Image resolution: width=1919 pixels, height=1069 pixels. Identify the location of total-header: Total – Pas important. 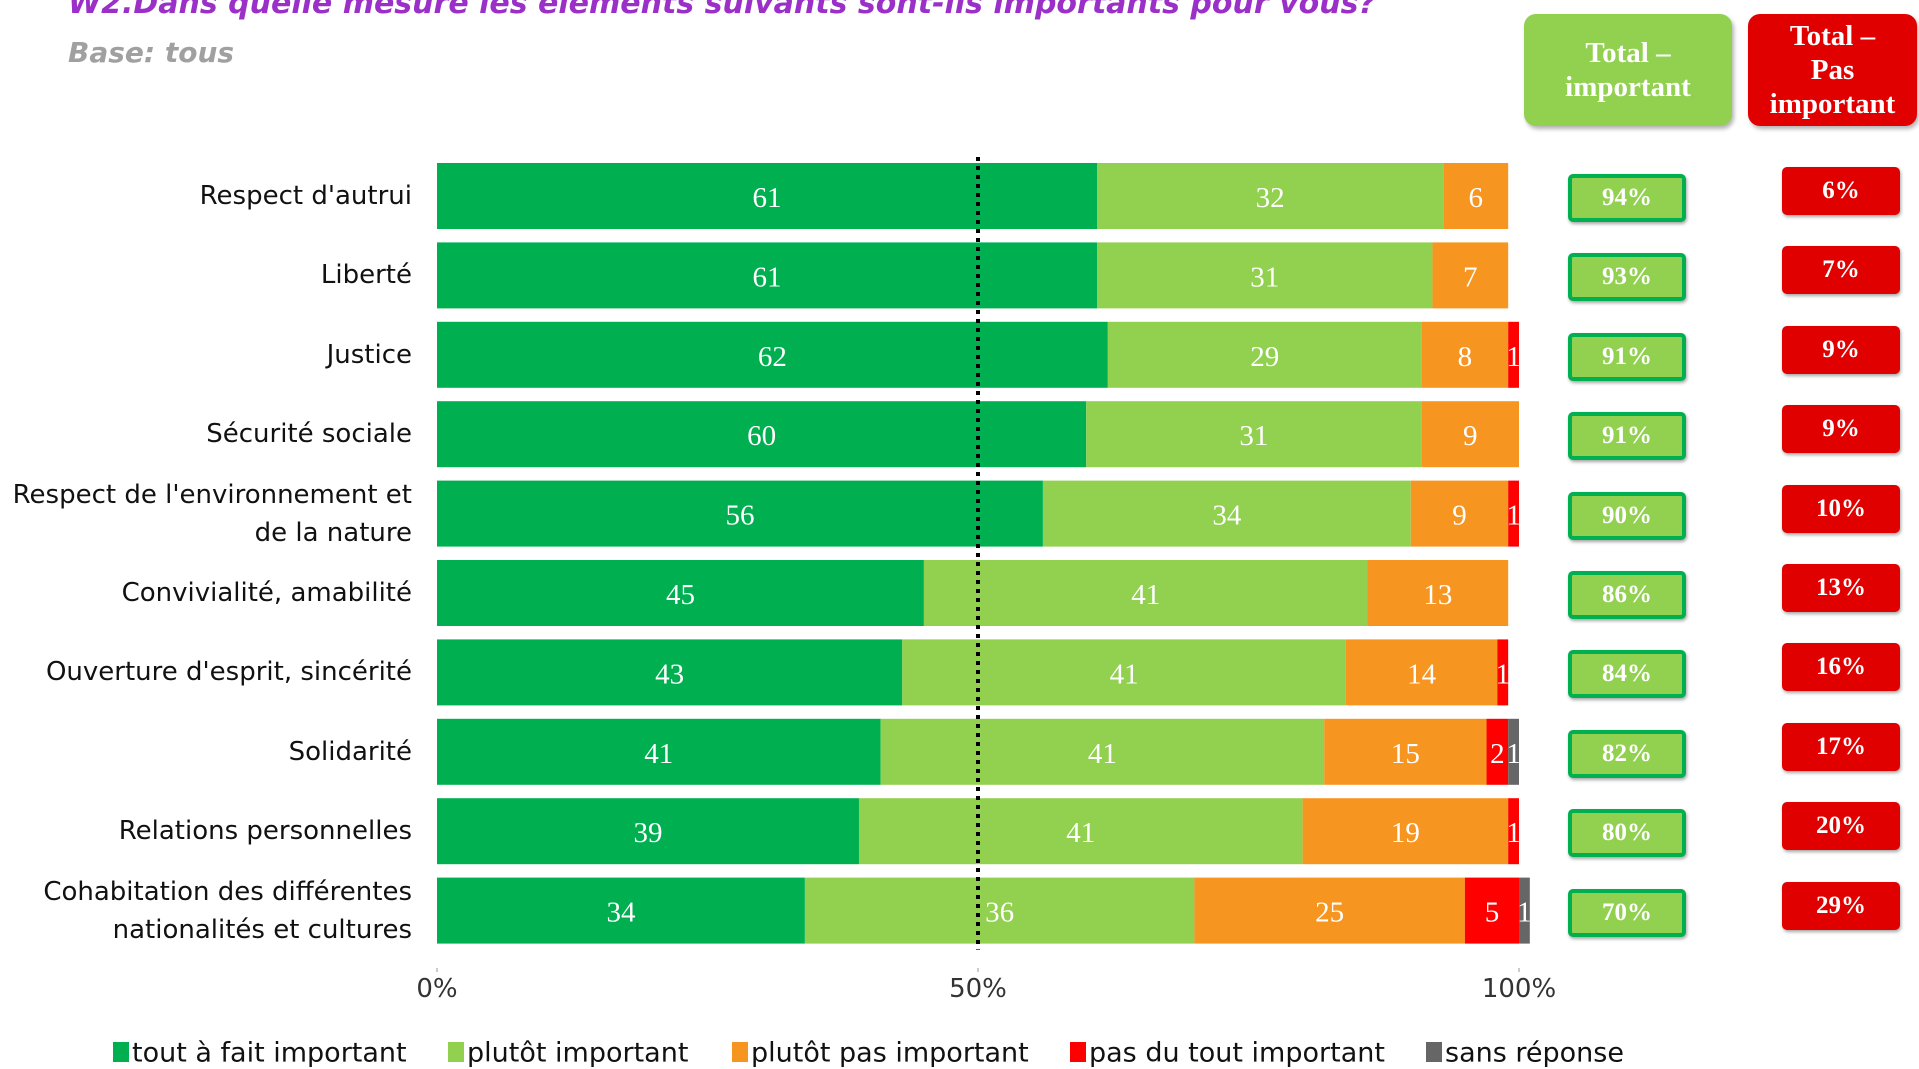
(1832, 70).